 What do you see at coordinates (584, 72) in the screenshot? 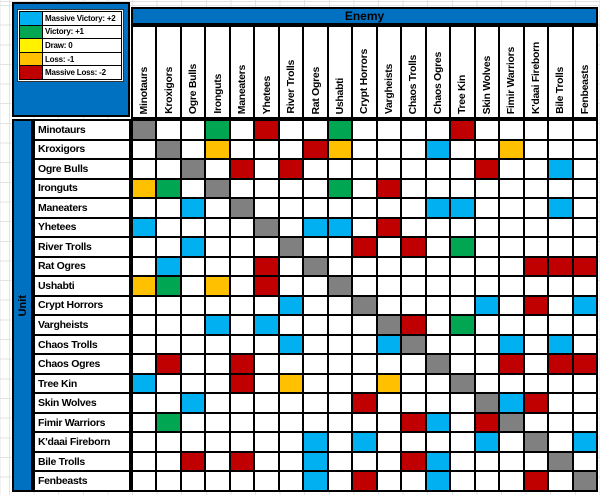
I see `column-header-cell: Fenbeasts` at bounding box center [584, 72].